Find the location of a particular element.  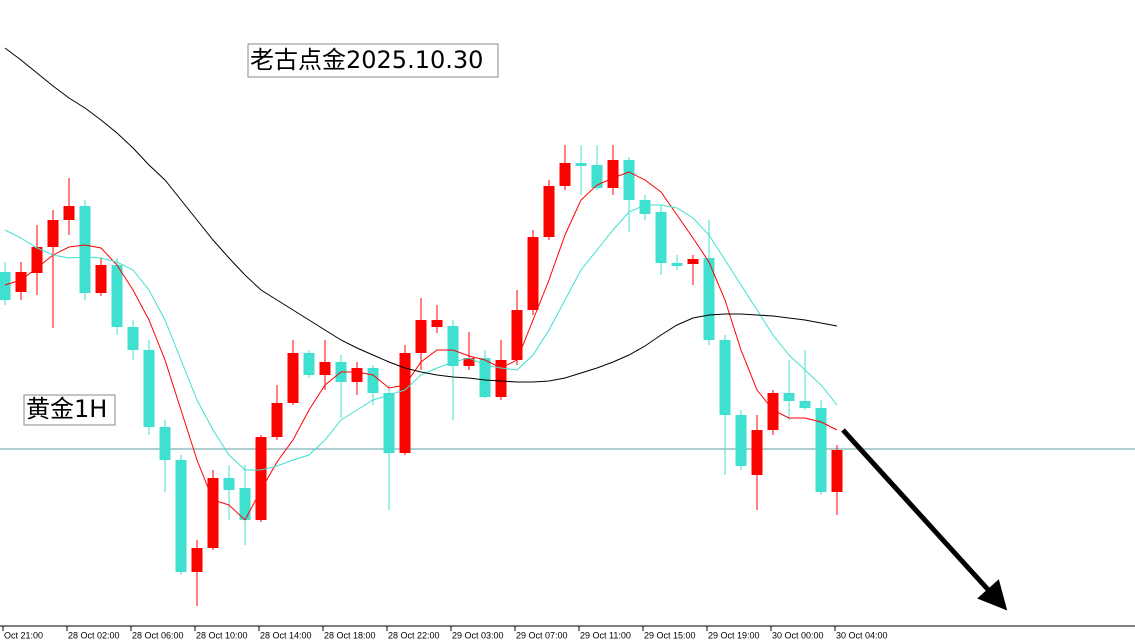

x-tick-label: 30 Oct 04:00 is located at coordinates (862, 635).